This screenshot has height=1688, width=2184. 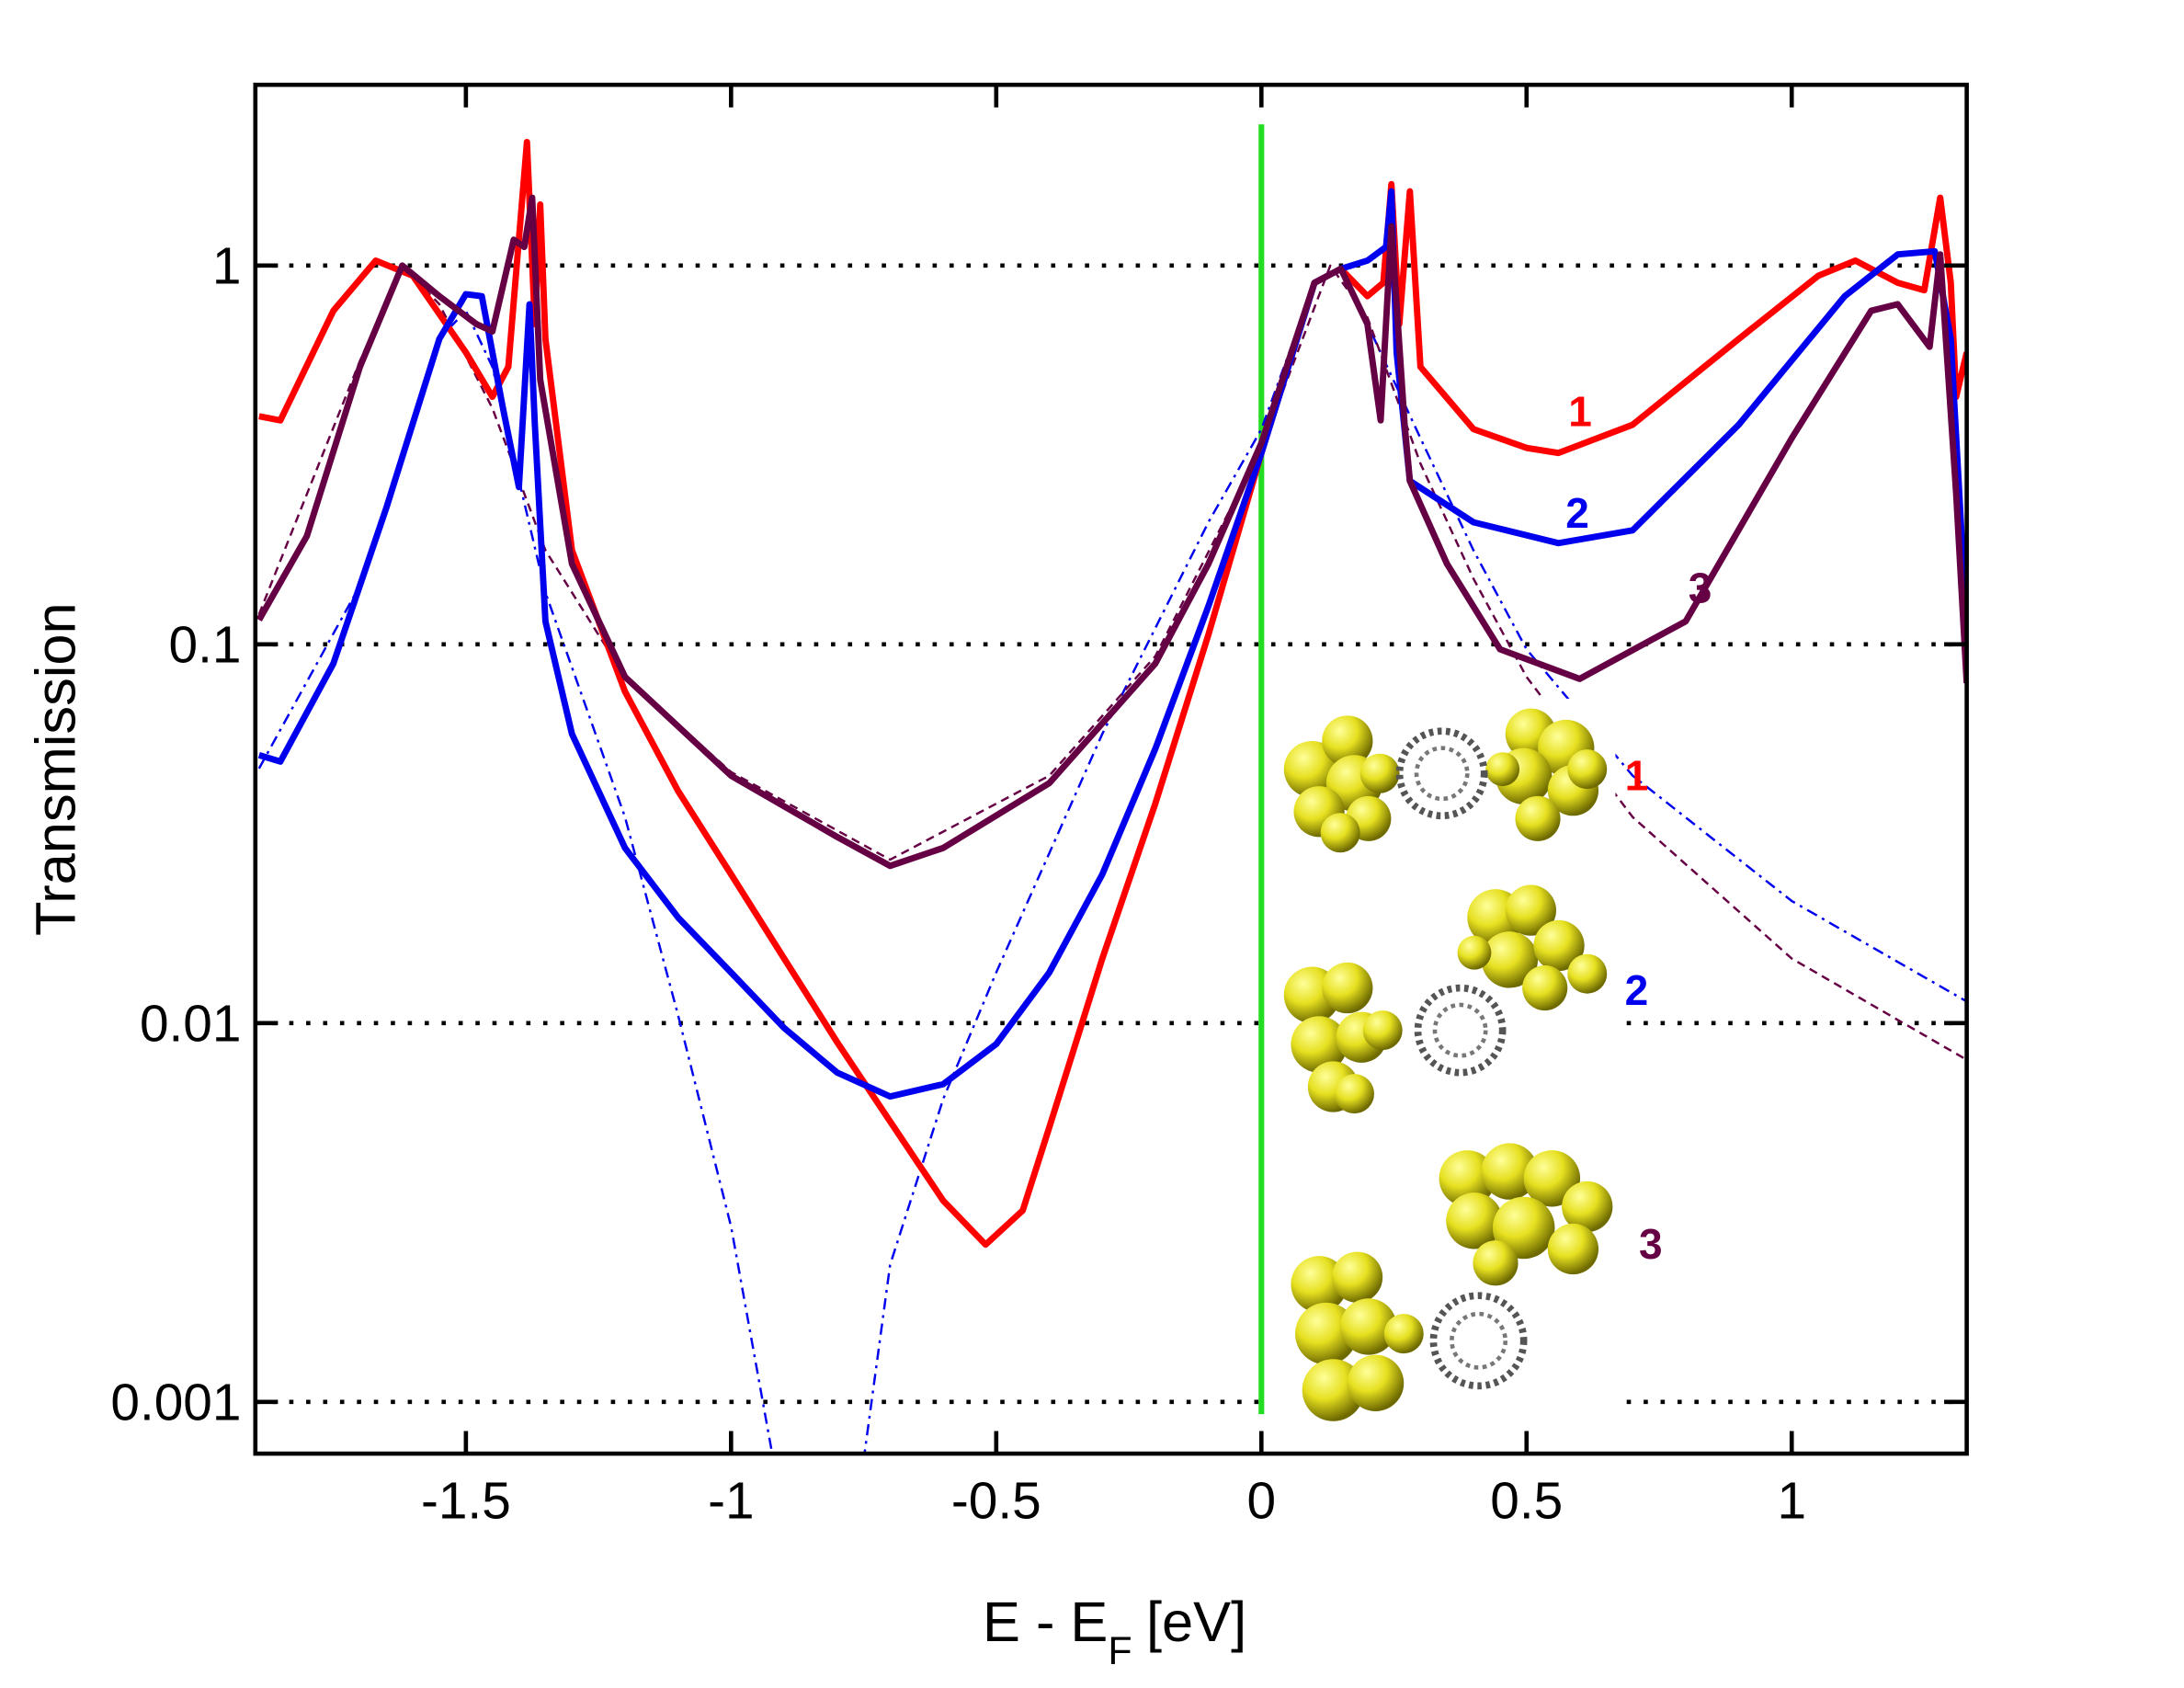 What do you see at coordinates (175, 1403) in the screenshot?
I see `y-tick-label: 0.001` at bounding box center [175, 1403].